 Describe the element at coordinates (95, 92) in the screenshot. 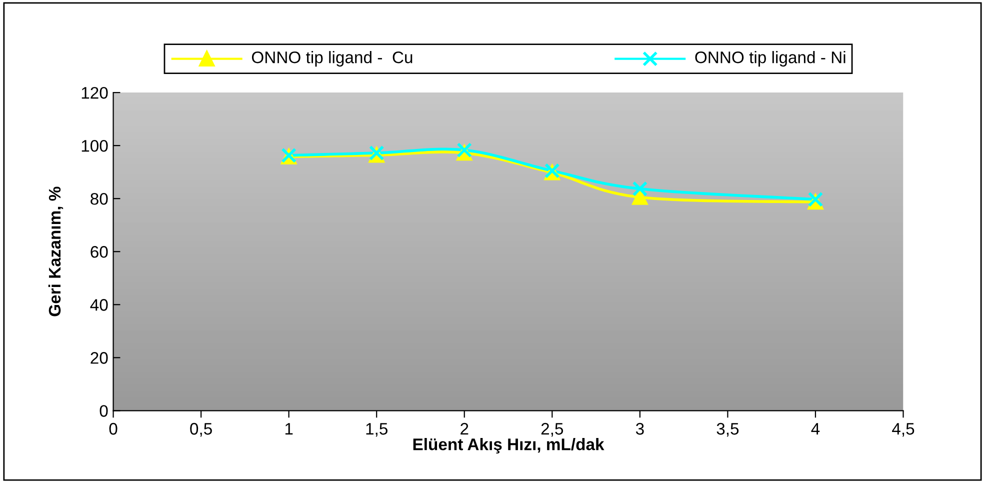

I see `y-tick-label: 120` at that location.